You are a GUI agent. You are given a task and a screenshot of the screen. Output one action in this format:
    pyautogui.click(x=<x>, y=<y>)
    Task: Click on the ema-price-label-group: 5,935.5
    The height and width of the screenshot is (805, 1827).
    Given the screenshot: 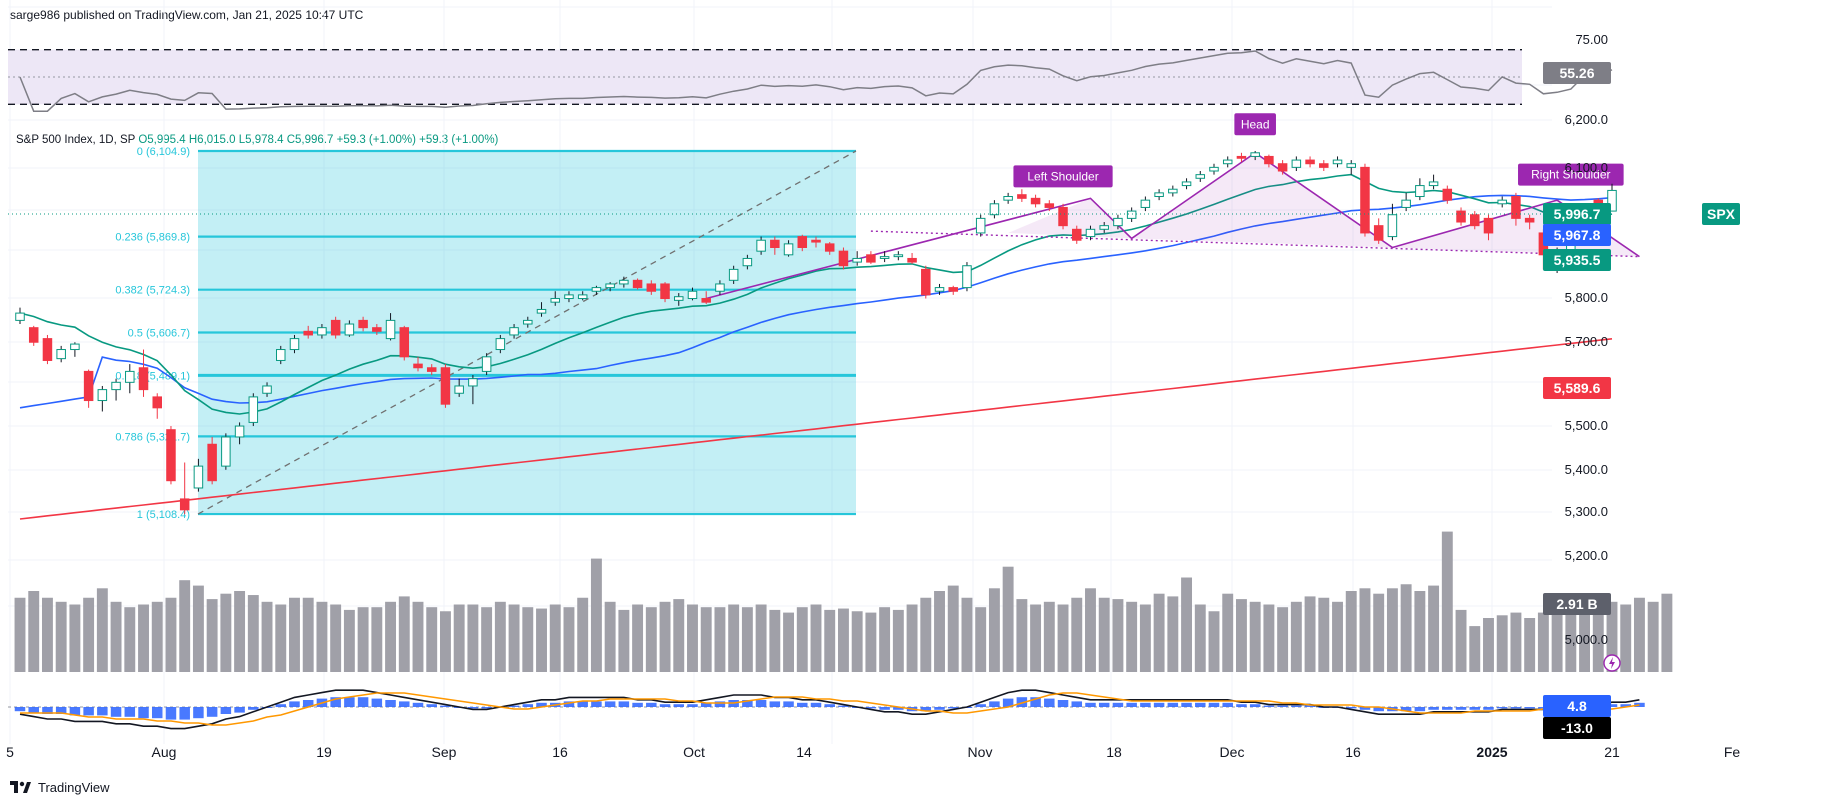 What is the action you would take?
    pyautogui.click(x=1577, y=260)
    